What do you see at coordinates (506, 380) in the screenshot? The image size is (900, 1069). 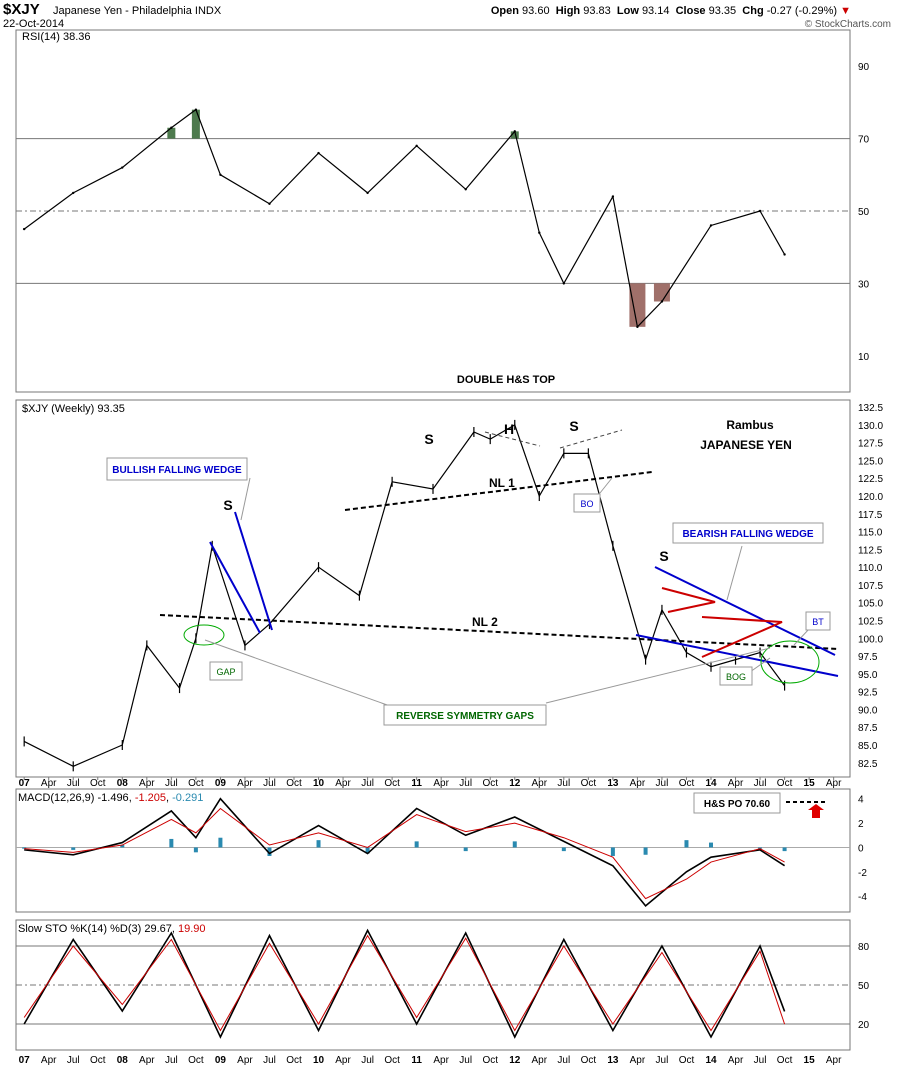 I see `double-hs-top-label: DOUBLE H&S TOP` at bounding box center [506, 380].